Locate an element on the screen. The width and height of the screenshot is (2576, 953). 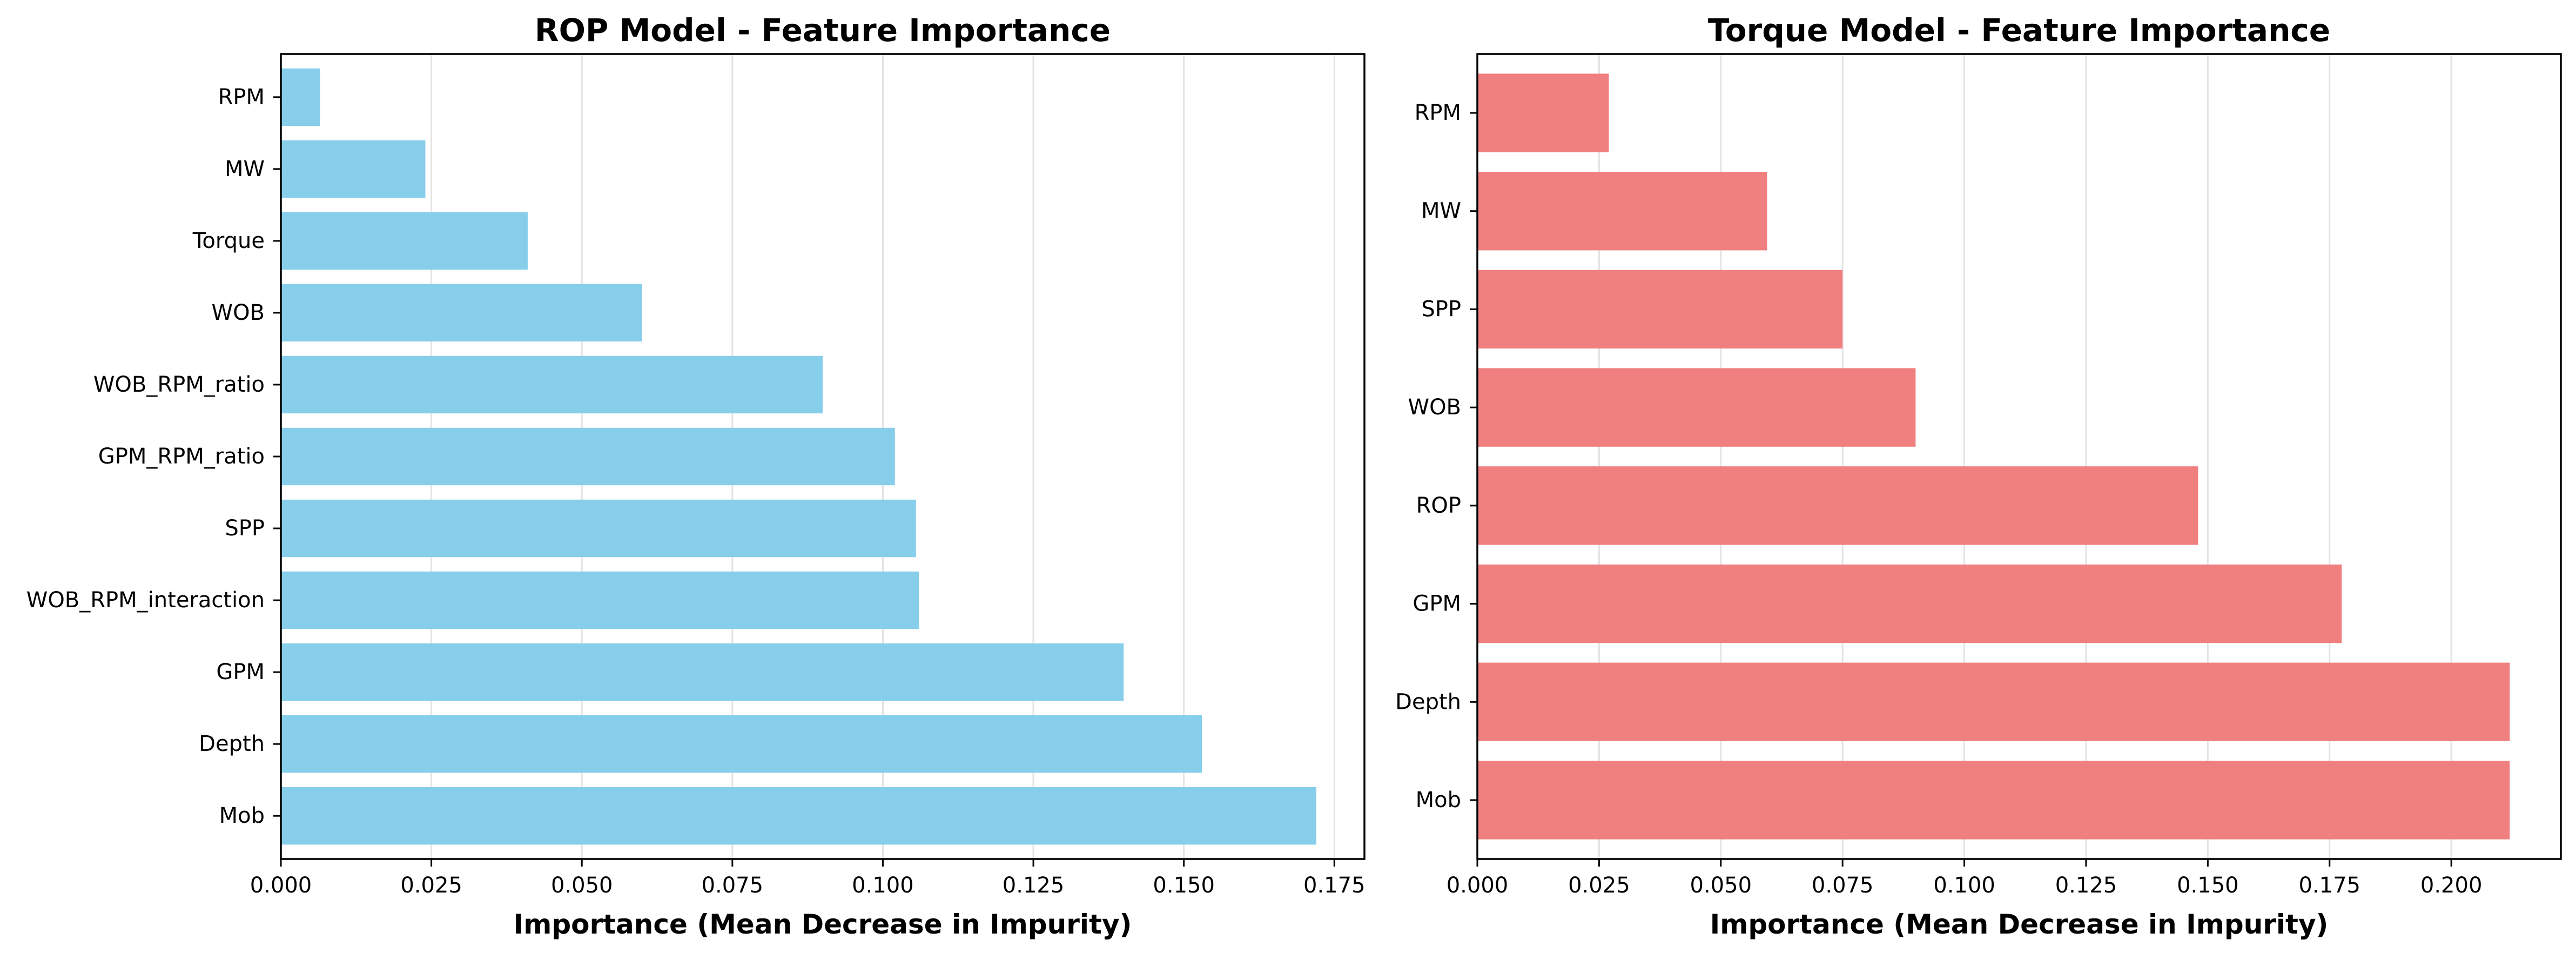
rop-ytick-label-8: Torque is located at coordinates (228, 241).